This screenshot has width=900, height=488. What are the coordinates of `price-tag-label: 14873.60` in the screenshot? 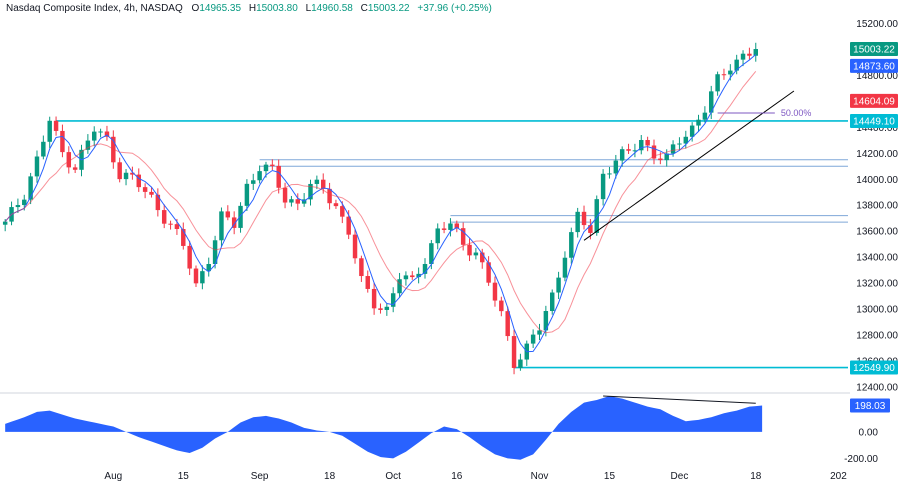 It's located at (874, 66).